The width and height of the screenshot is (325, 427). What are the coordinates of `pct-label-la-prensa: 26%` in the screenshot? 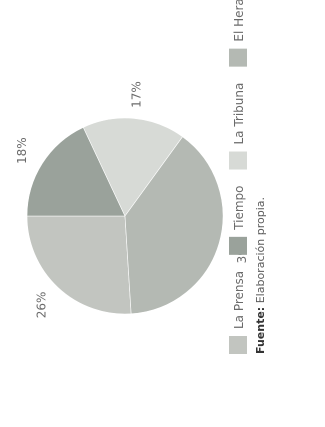 It's located at (41, 305).